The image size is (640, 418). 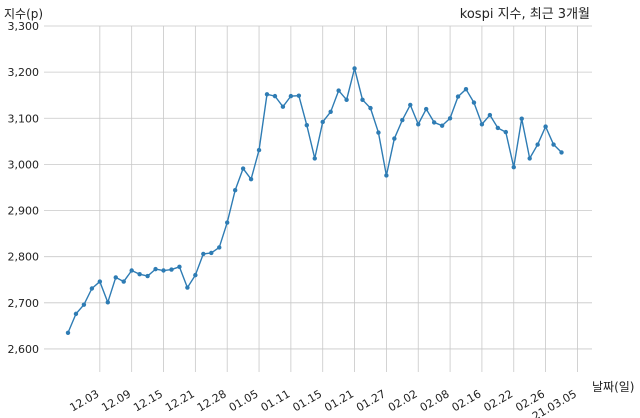 What do you see at coordinates (24, 211) in the screenshot?
I see `y-tick-label: 2,900` at bounding box center [24, 211].